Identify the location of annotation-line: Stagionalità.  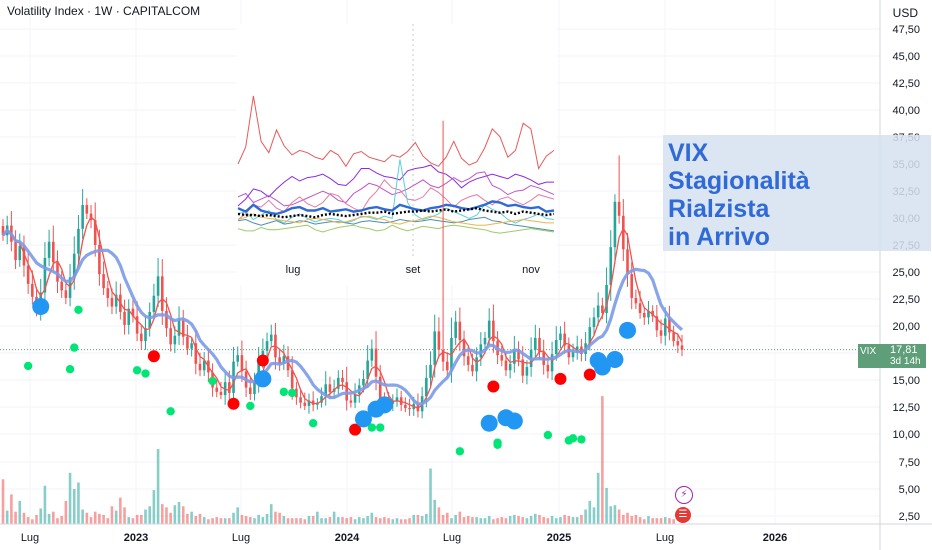
(739, 181).